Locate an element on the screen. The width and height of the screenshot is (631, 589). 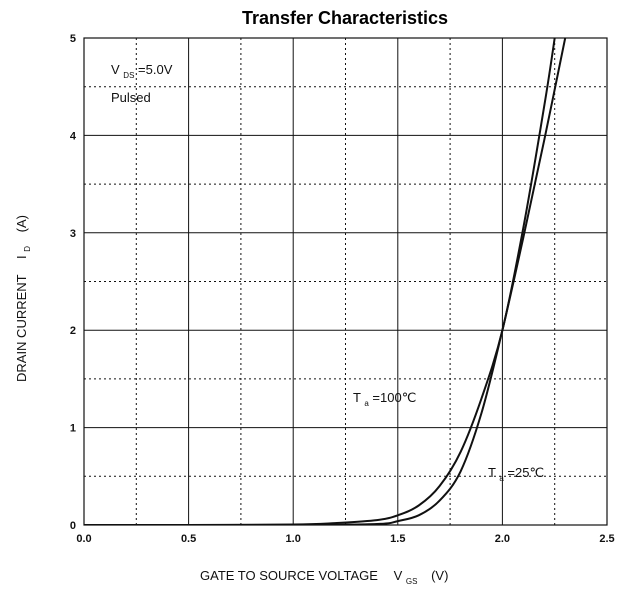
y-tick-label: 4 is located at coordinates (73, 136).